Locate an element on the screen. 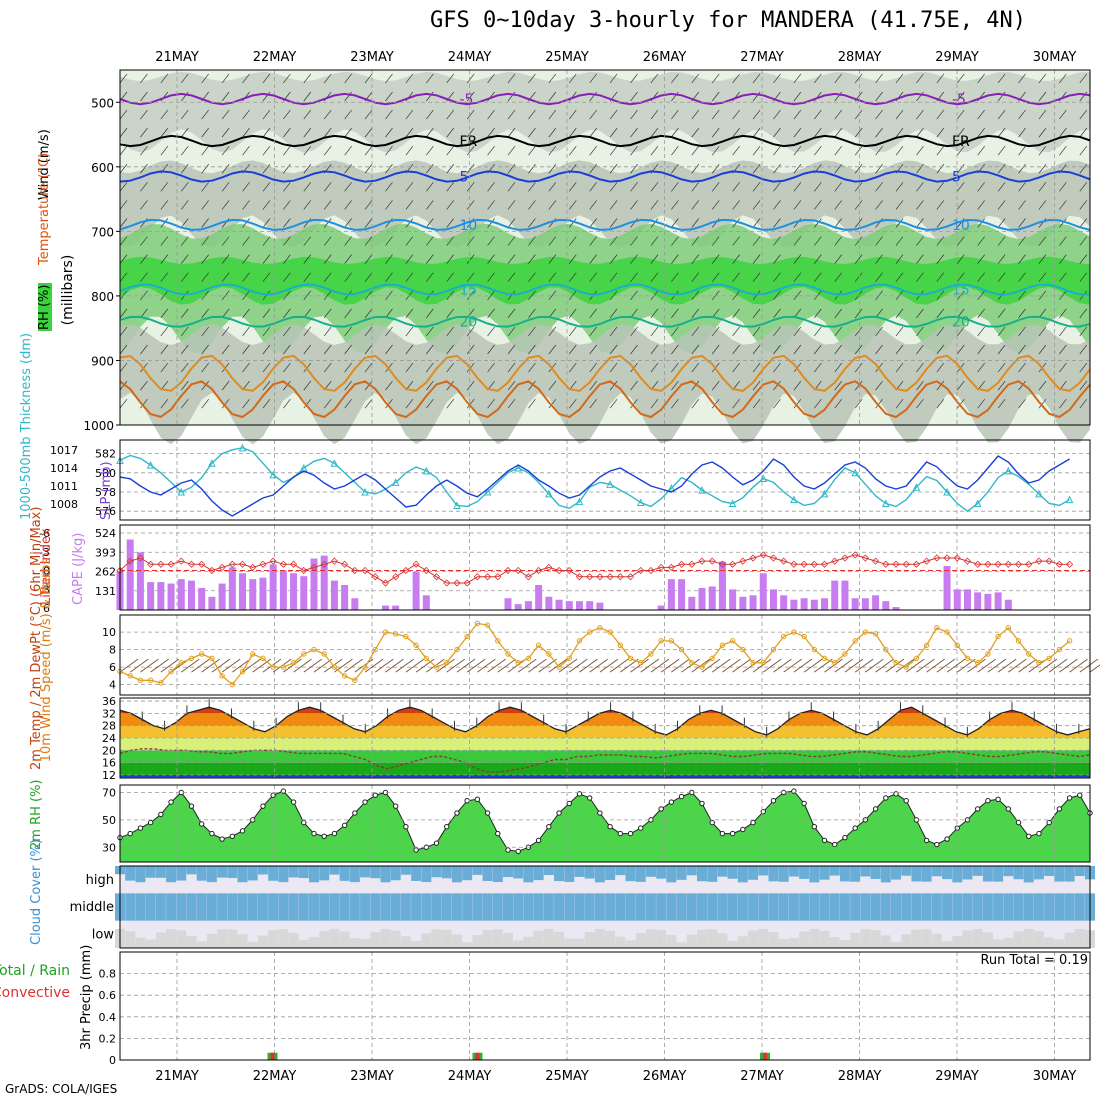  isotherm-label: 10 is located at coordinates (961, 226).